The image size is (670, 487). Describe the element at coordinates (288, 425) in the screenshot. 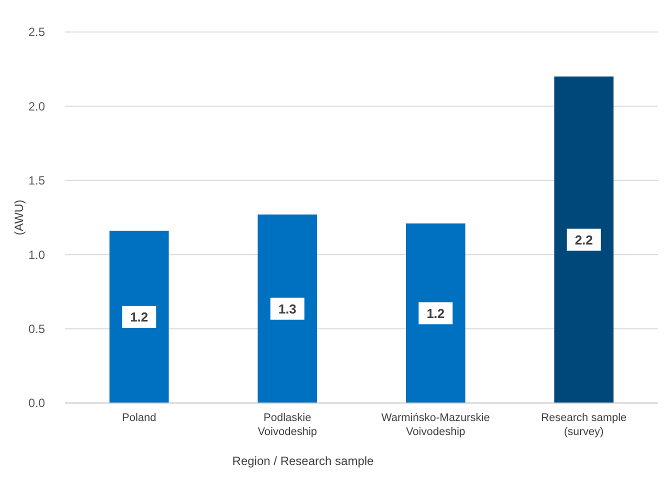

I see `x-tick-label: Podlaskie Voivodeship` at that location.